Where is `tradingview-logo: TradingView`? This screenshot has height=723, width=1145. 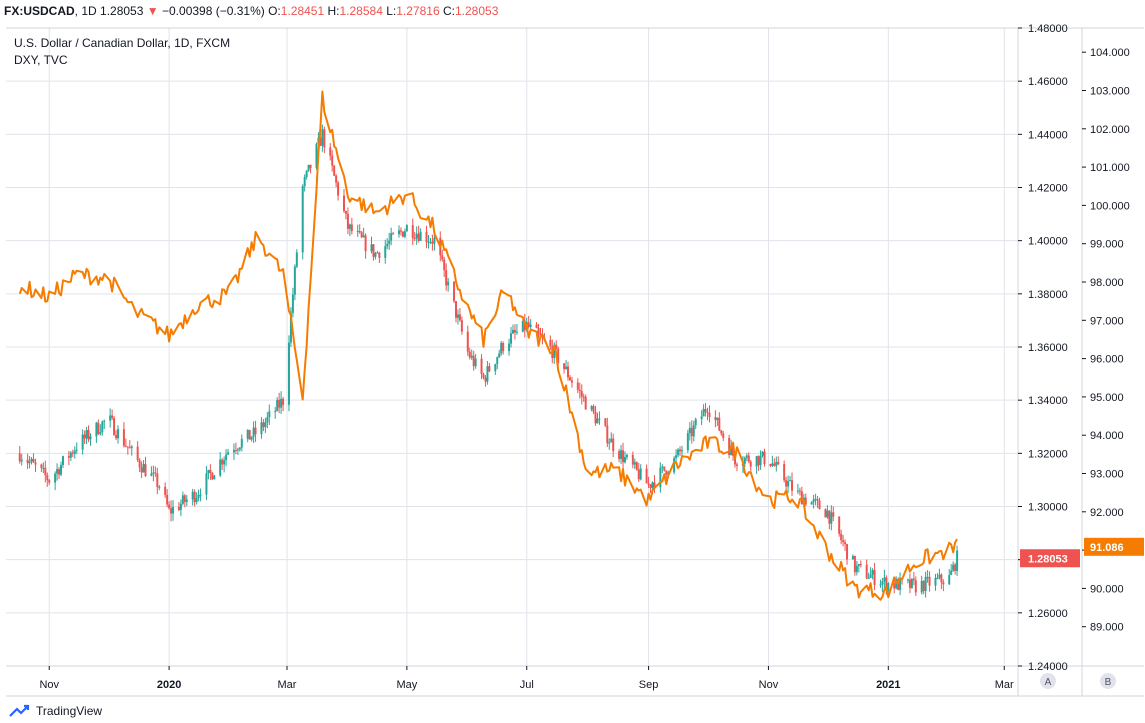
tradingview-logo: TradingView is located at coordinates (55, 711).